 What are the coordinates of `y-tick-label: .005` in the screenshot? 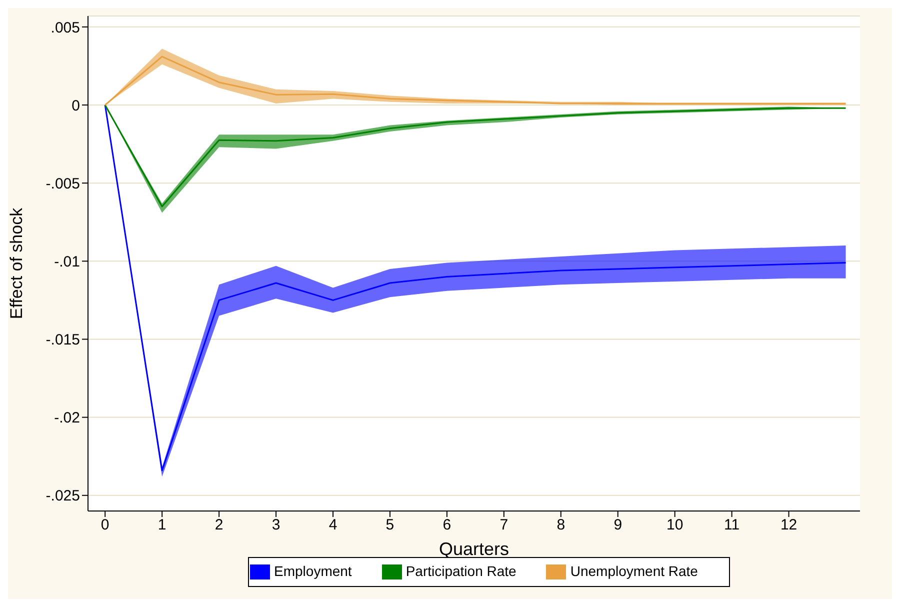 It's located at (65, 27).